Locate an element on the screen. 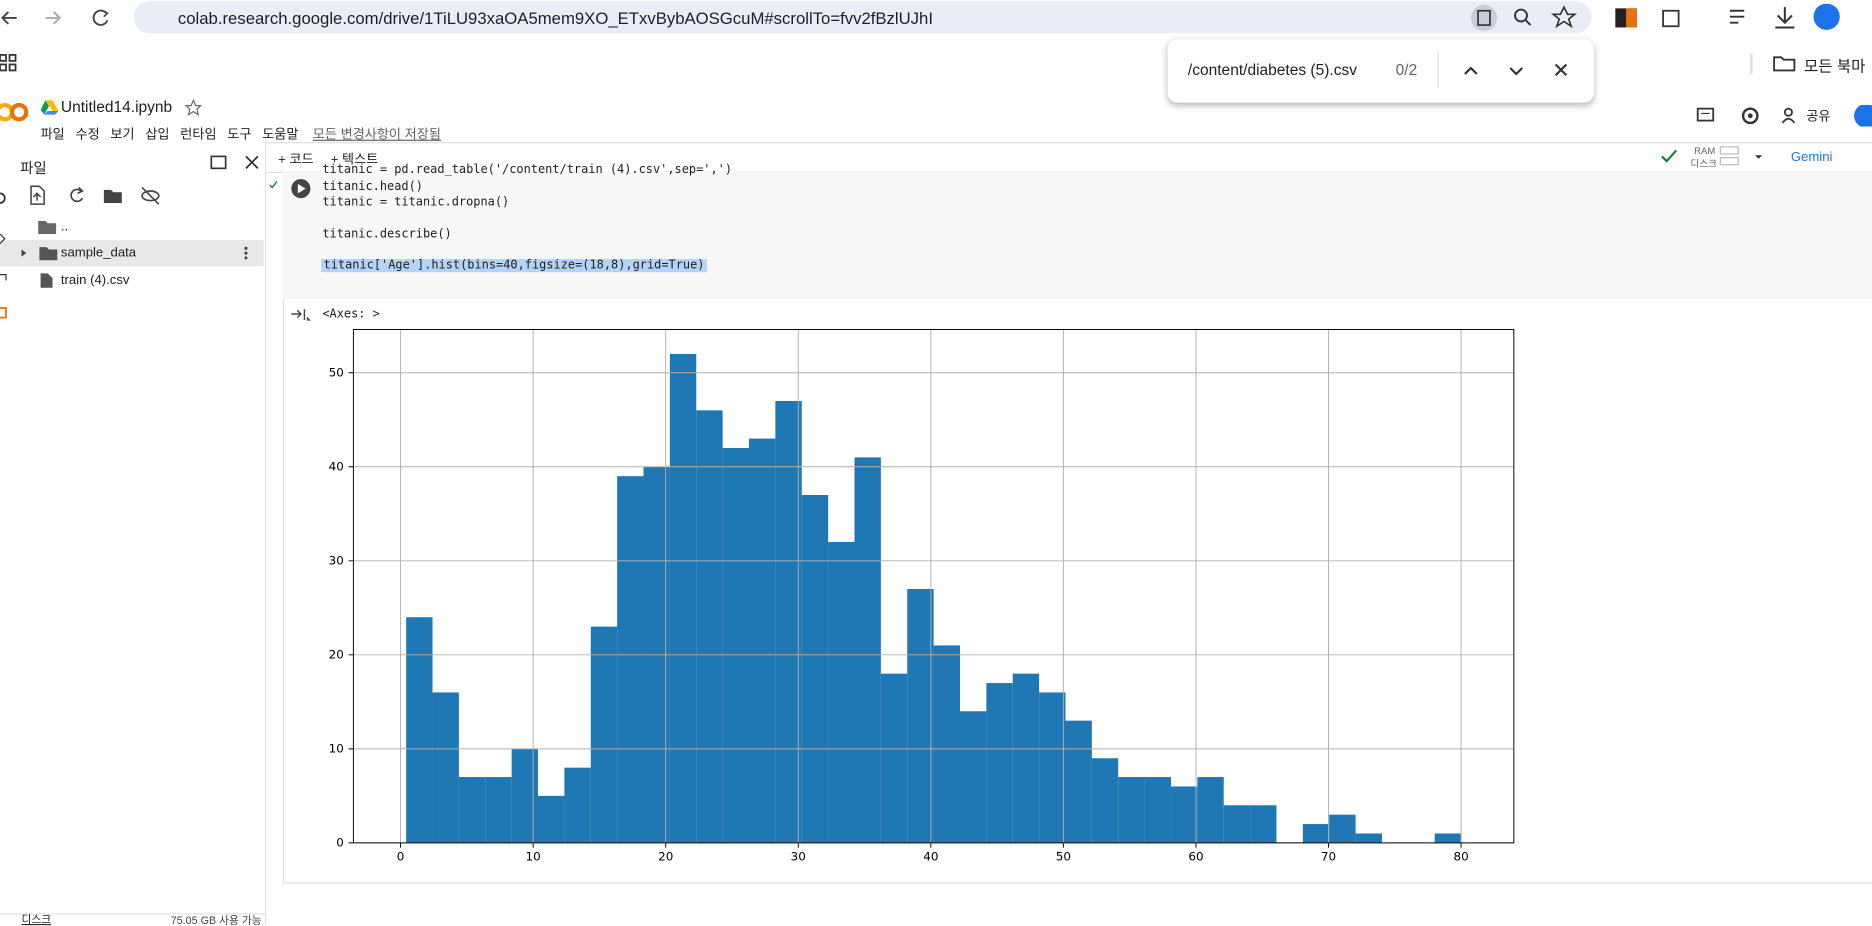 This screenshot has width=1872, height=926. x-tick-label: 30 is located at coordinates (798, 857).